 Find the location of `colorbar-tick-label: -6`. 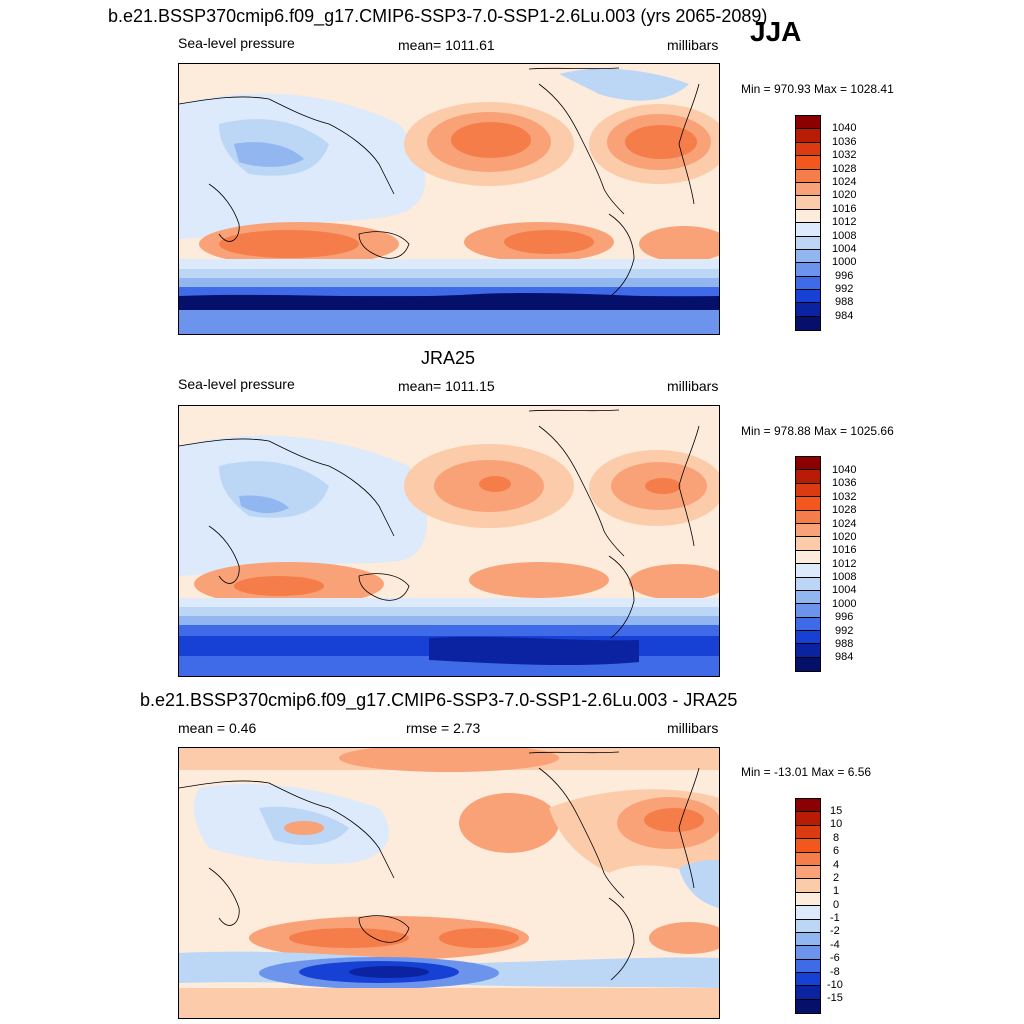

colorbar-tick-label: -6 is located at coordinates (835, 958).